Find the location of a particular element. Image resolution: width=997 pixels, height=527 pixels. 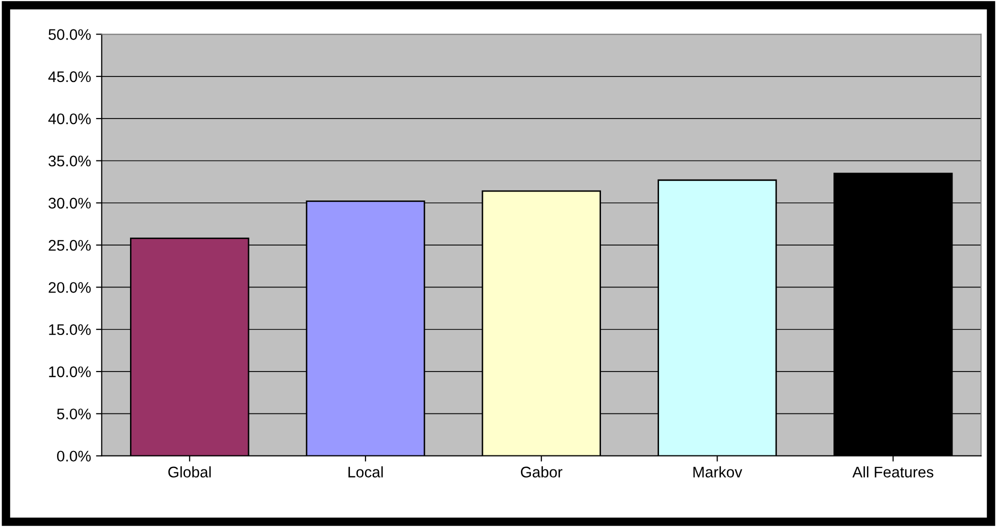

y-tick-label: 0.0% is located at coordinates (74, 456).